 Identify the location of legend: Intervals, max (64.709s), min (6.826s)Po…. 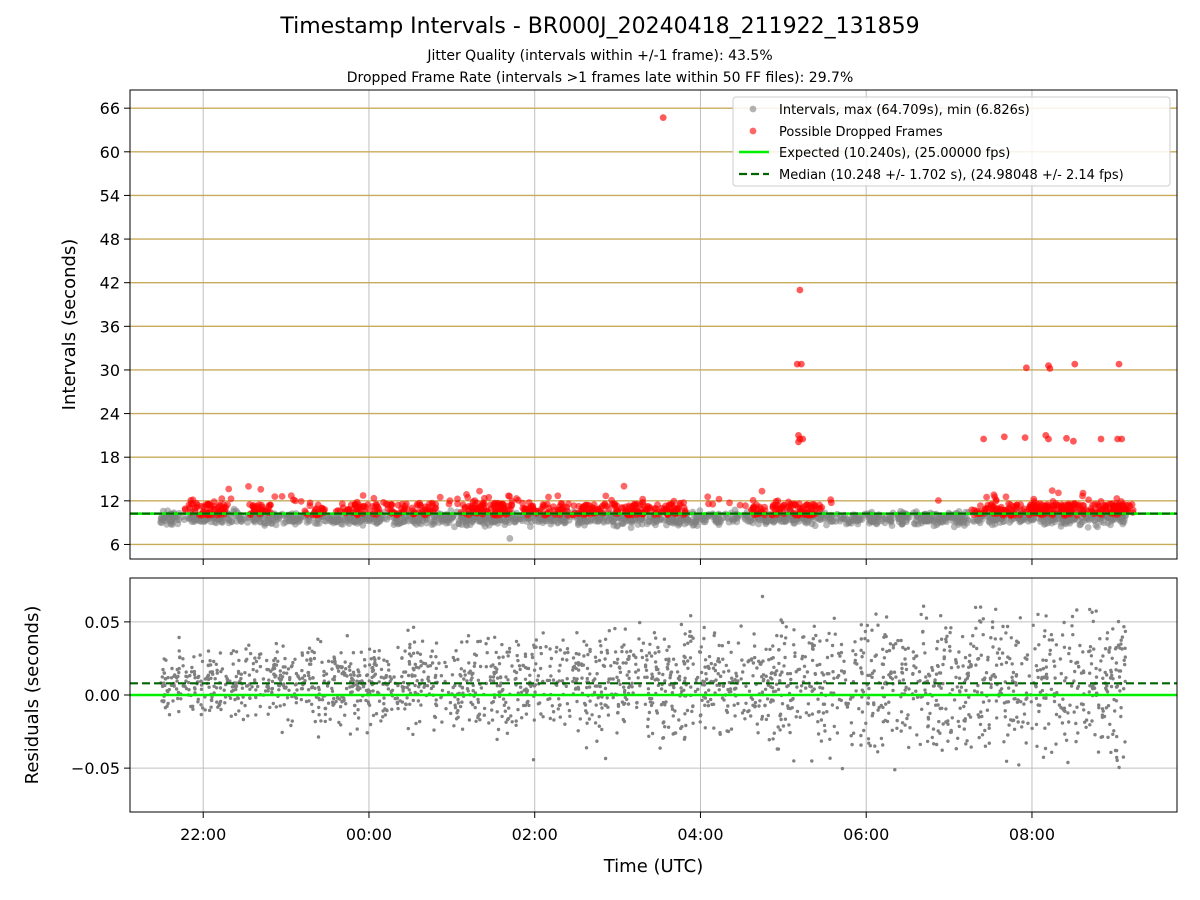
(951, 141).